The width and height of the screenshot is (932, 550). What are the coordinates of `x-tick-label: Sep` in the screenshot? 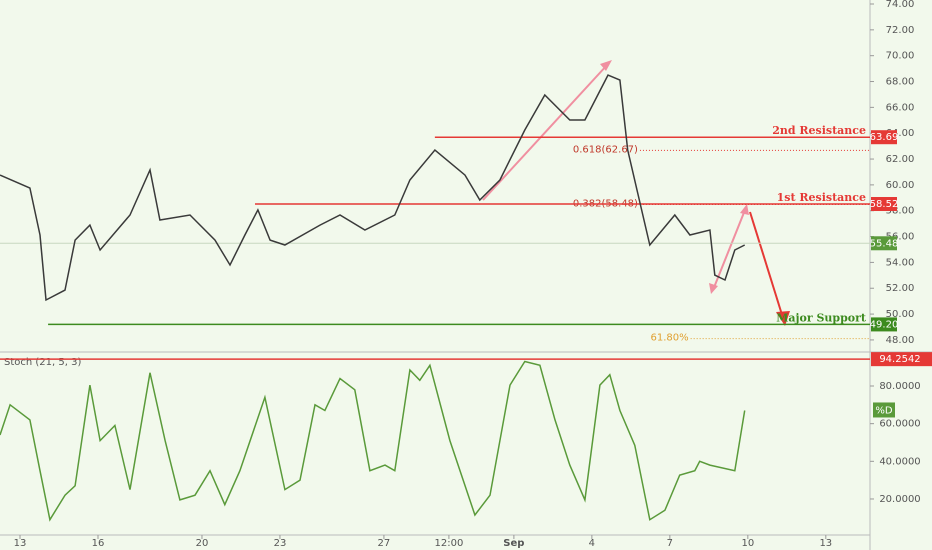 It's located at (513, 543).